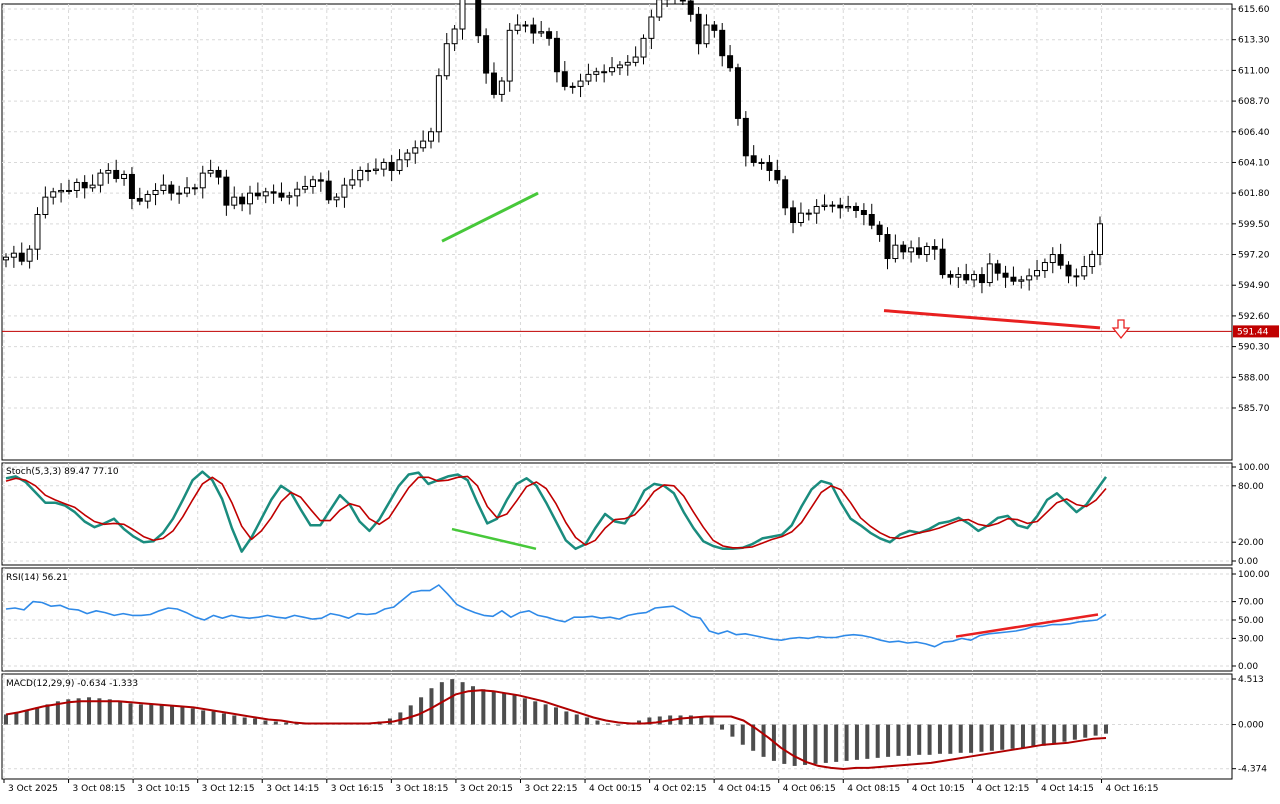 The height and width of the screenshot is (804, 1280). What do you see at coordinates (1132, 789) in the screenshot?
I see `x-tick-label: 4 Oct 16:15` at bounding box center [1132, 789].